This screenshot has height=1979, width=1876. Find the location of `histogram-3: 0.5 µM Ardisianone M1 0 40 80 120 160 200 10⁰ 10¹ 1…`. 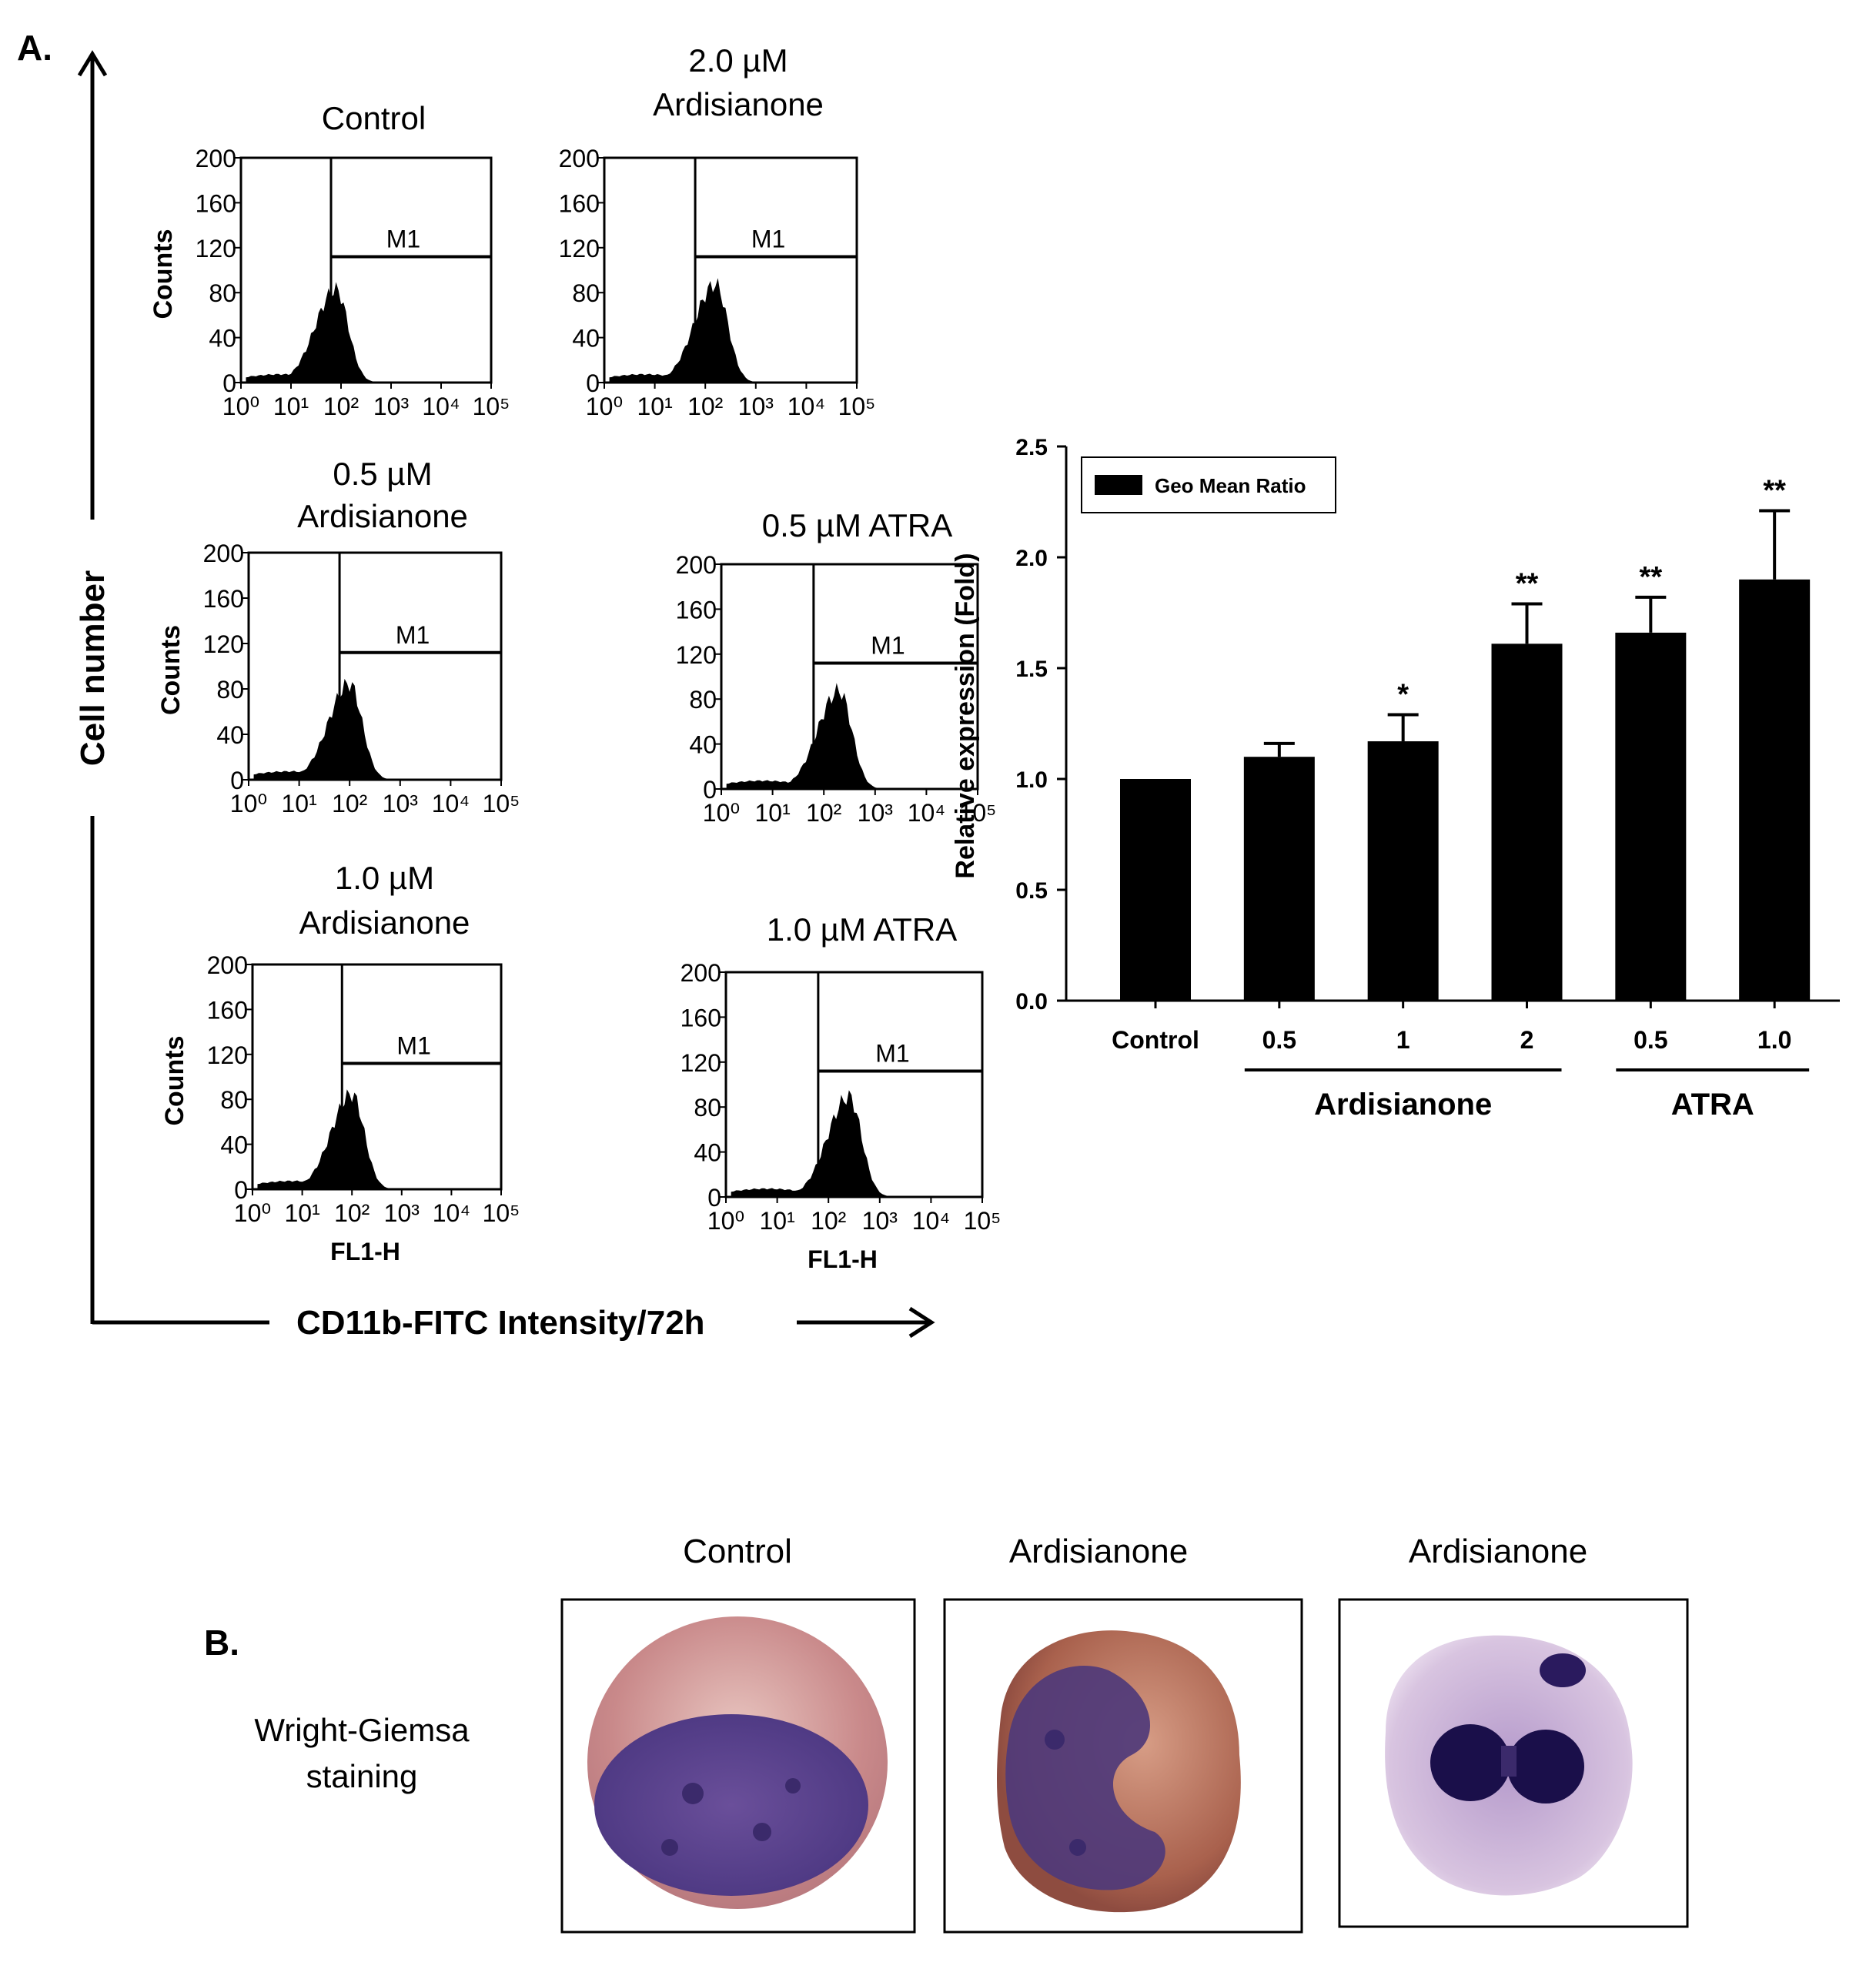

histogram-3: 0.5 µM Ardisianone M1 0 40 80 120 160 200 10⁰ 10¹ 1… is located at coordinates (338, 637).